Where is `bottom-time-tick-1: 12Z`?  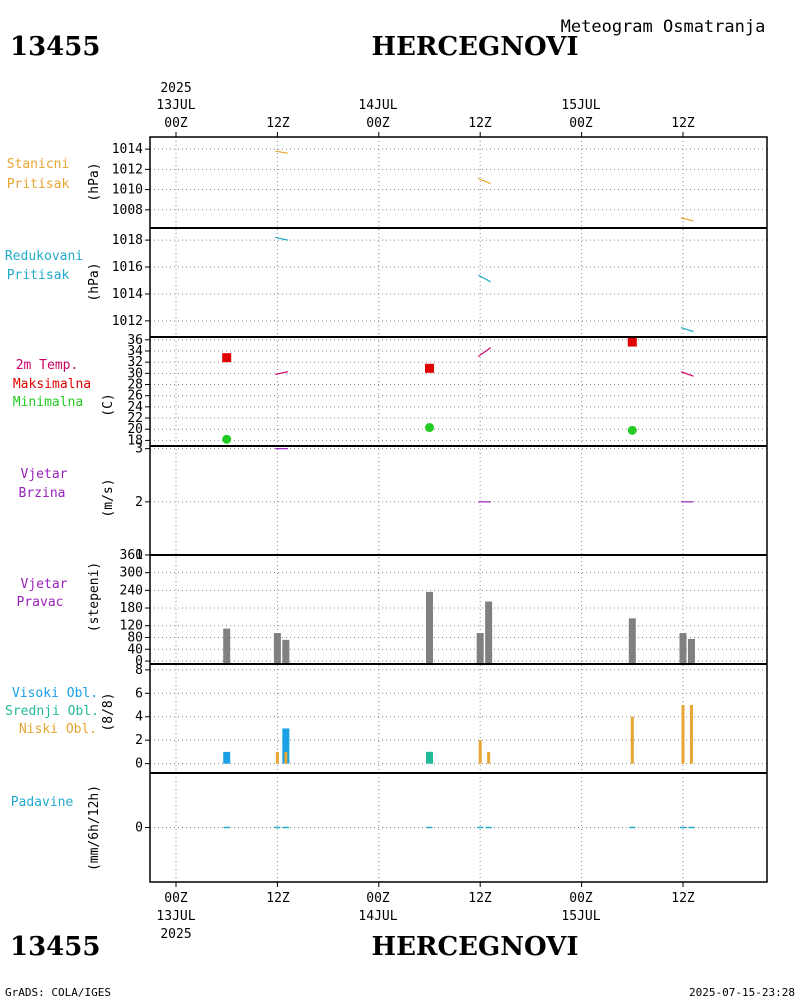 bottom-time-tick-1: 12Z is located at coordinates (278, 898).